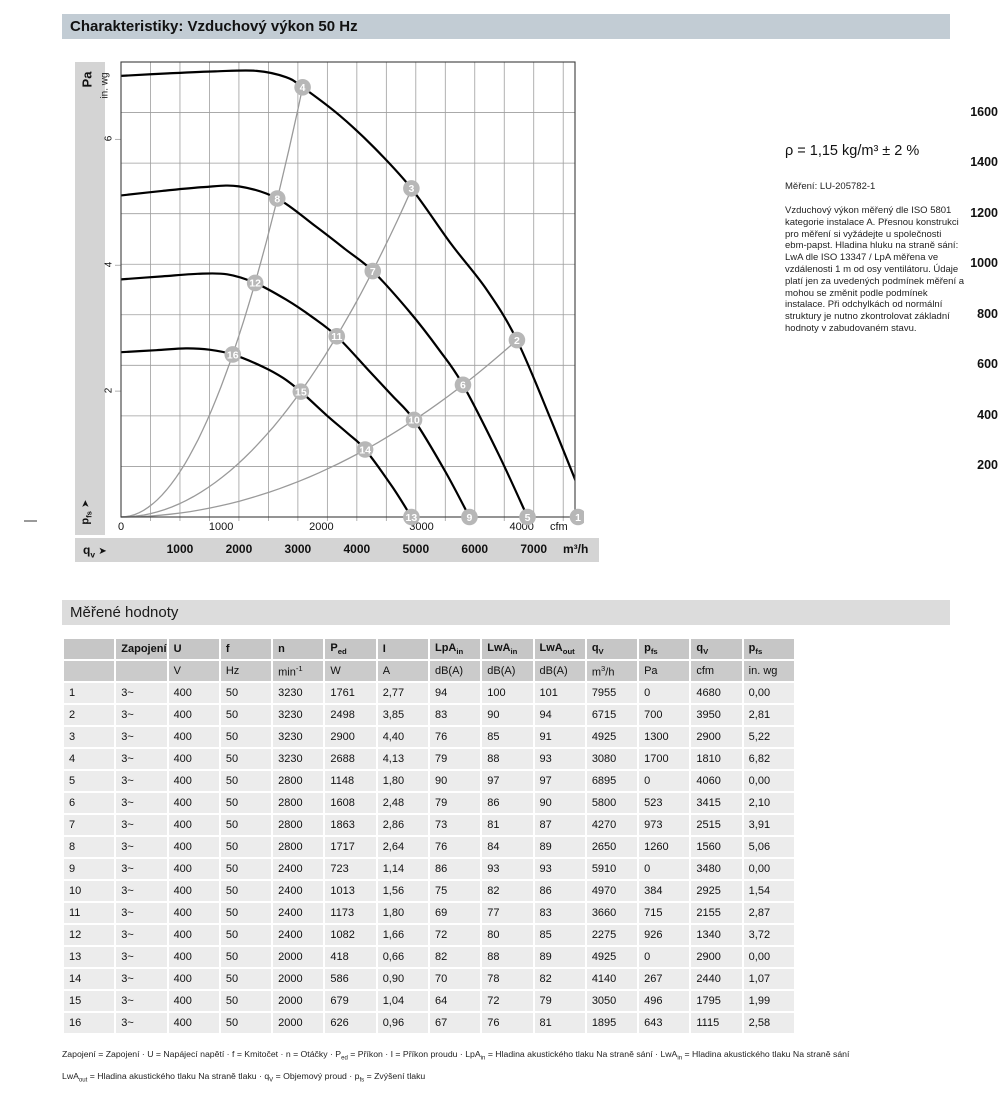 The image size is (1000, 1093). I want to click on table-cell: 4680, so click(716, 693).